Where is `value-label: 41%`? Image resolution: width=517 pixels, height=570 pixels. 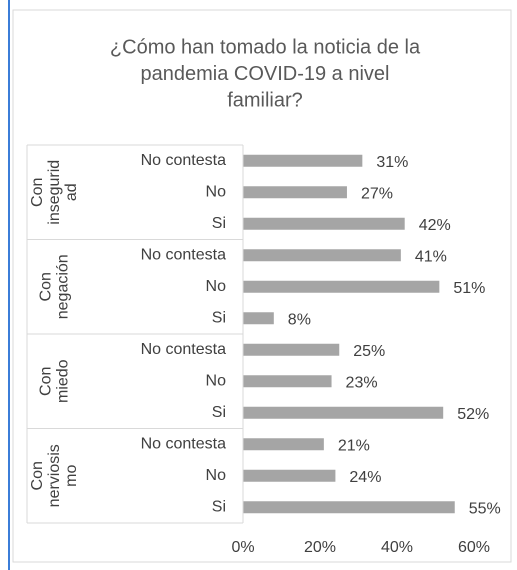 value-label: 41% is located at coordinates (431, 256).